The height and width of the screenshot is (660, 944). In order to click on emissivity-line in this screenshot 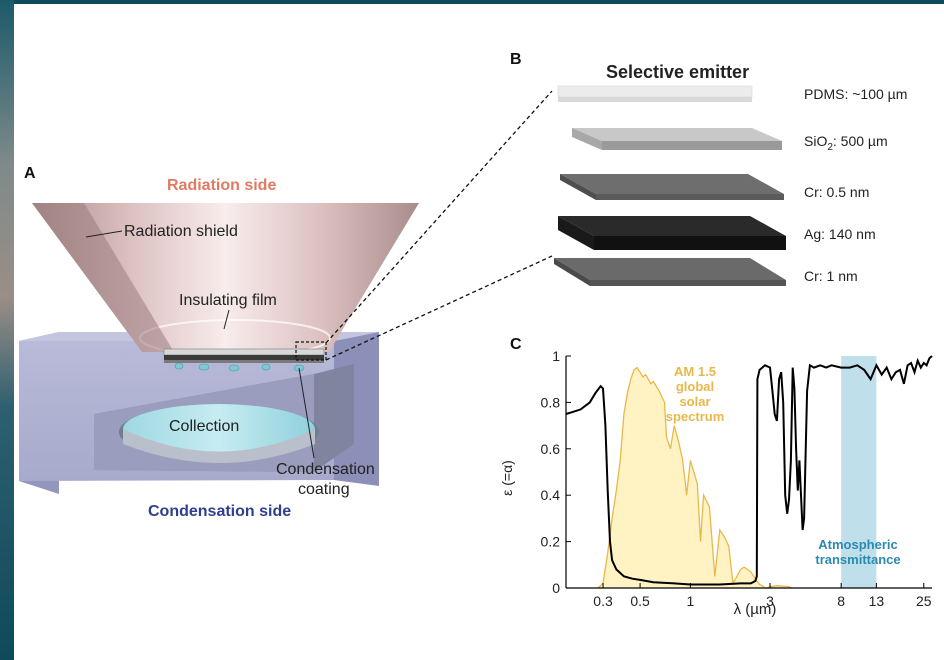, I will do `click(749, 470)`.